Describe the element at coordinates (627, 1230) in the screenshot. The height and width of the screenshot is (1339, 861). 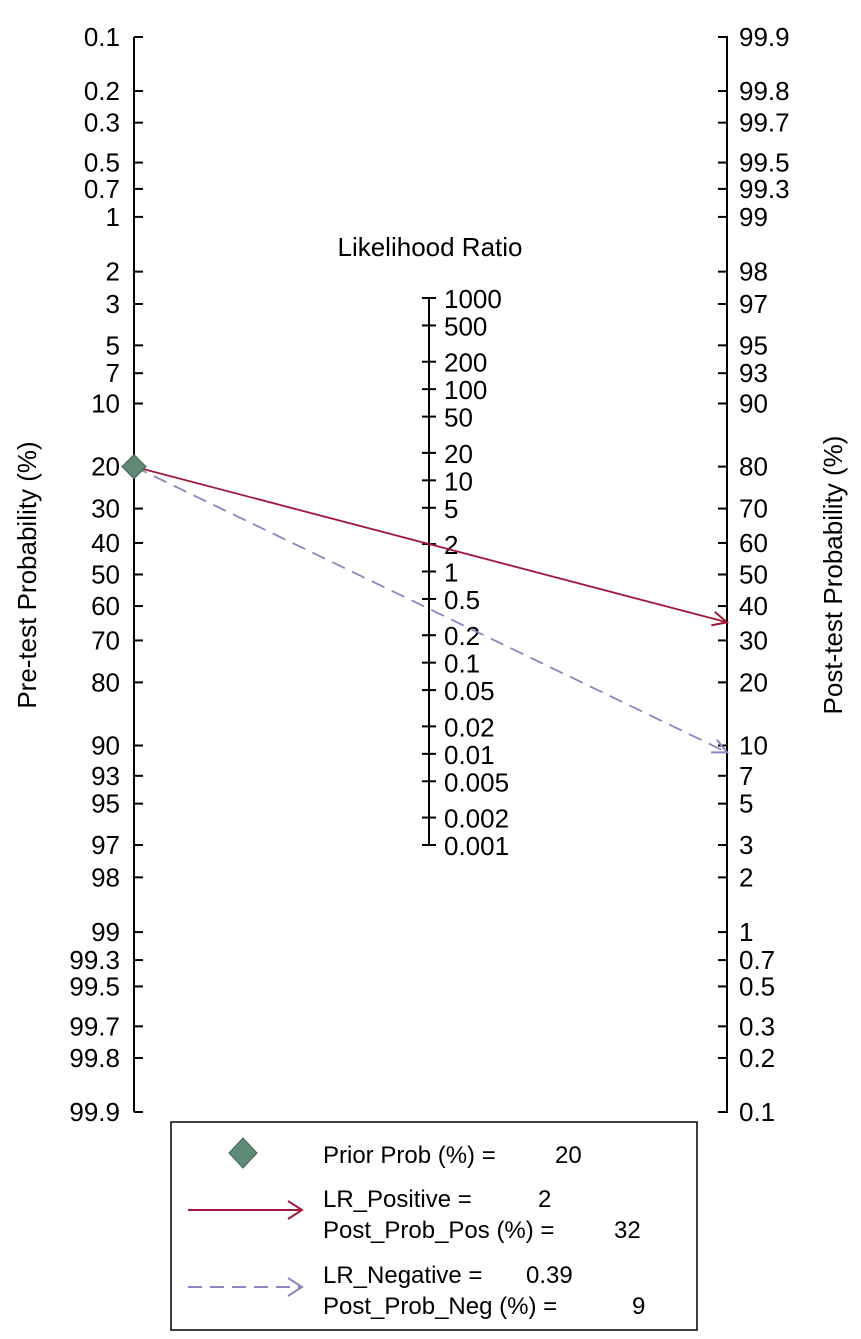
I see `legend-positive-post-value: 32` at that location.